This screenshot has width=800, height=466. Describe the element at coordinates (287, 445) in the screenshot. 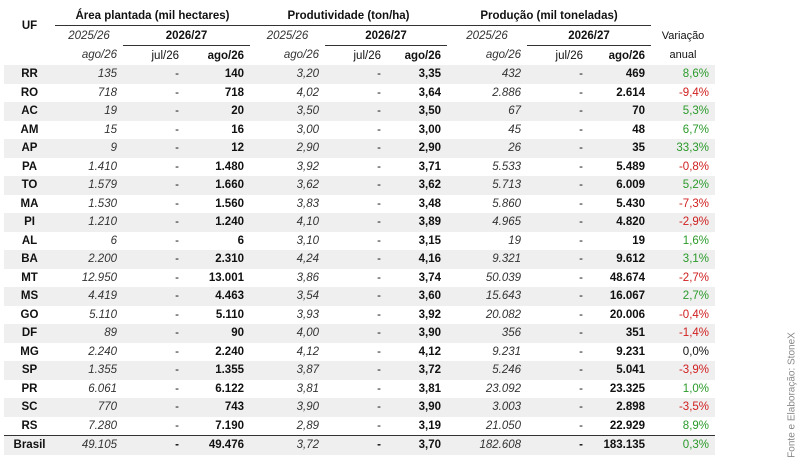

I see `cell: 3,72` at that location.